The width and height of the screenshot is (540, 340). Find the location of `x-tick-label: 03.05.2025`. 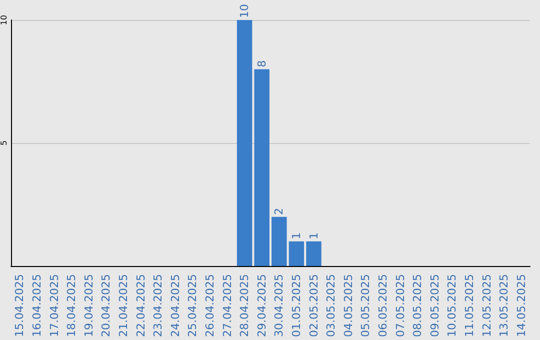

x-tick-label: 03.05.2025 is located at coordinates (331, 306).